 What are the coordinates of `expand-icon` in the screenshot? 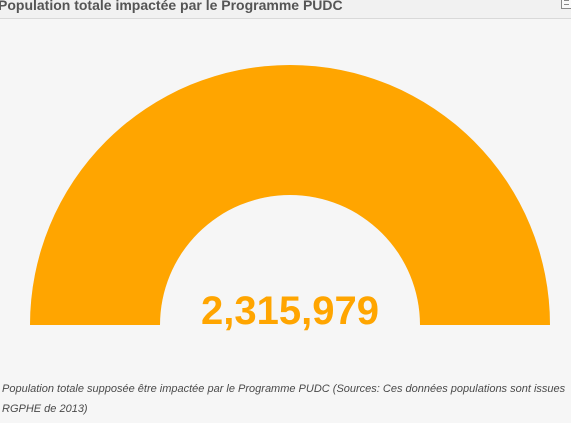 It's located at (566, 4).